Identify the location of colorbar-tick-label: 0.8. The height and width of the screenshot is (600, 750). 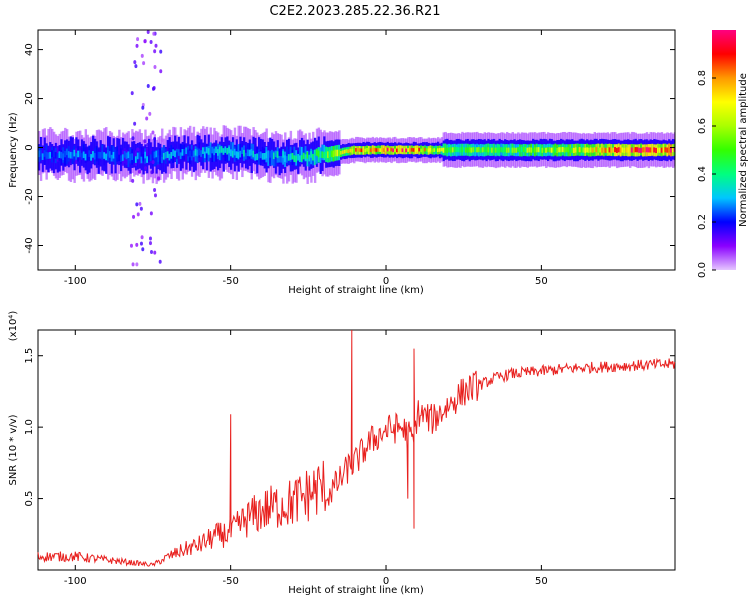
(702, 78).